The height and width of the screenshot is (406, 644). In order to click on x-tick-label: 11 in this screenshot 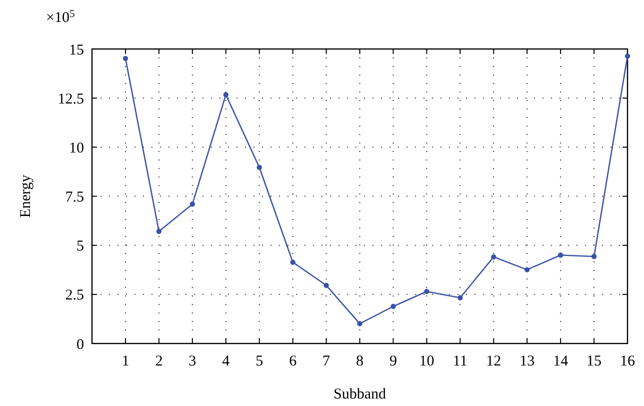, I will do `click(460, 362)`.